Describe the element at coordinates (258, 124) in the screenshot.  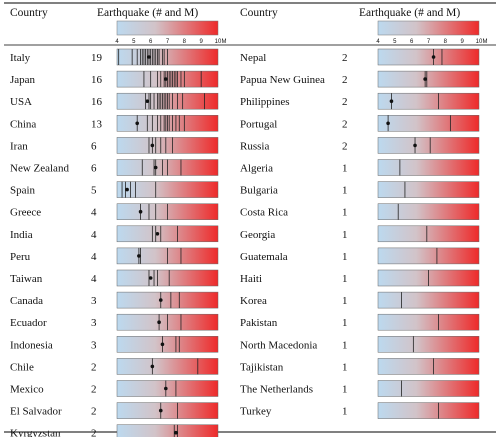
I see `country-label: Portugal` at that location.